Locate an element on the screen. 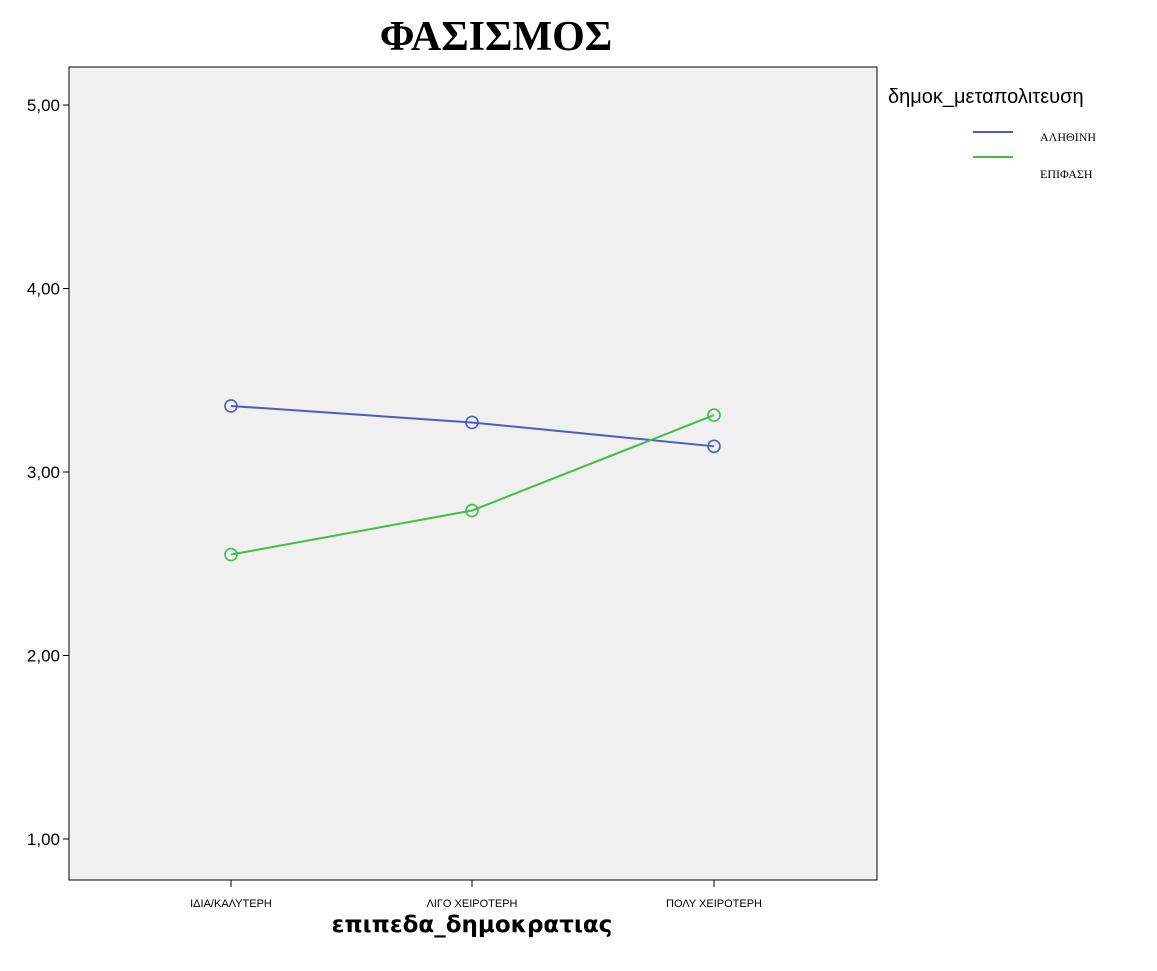 This screenshot has width=1157, height=971. legend-label: ΑΛΗΘΙΝΗ is located at coordinates (1068, 137).